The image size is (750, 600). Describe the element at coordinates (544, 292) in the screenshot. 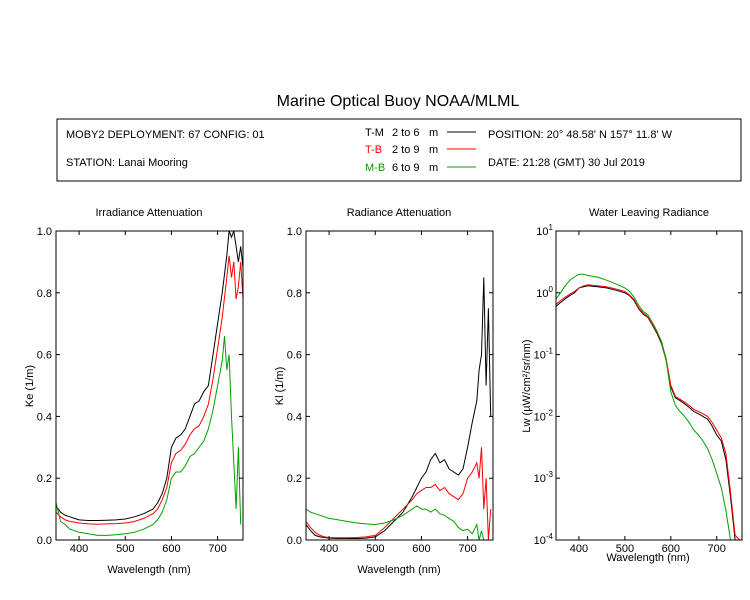

I see `y-tick-label: 10⁰` at that location.